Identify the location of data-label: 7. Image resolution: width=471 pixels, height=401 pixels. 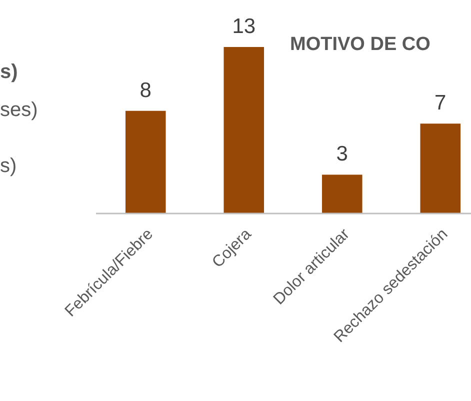
(440, 103).